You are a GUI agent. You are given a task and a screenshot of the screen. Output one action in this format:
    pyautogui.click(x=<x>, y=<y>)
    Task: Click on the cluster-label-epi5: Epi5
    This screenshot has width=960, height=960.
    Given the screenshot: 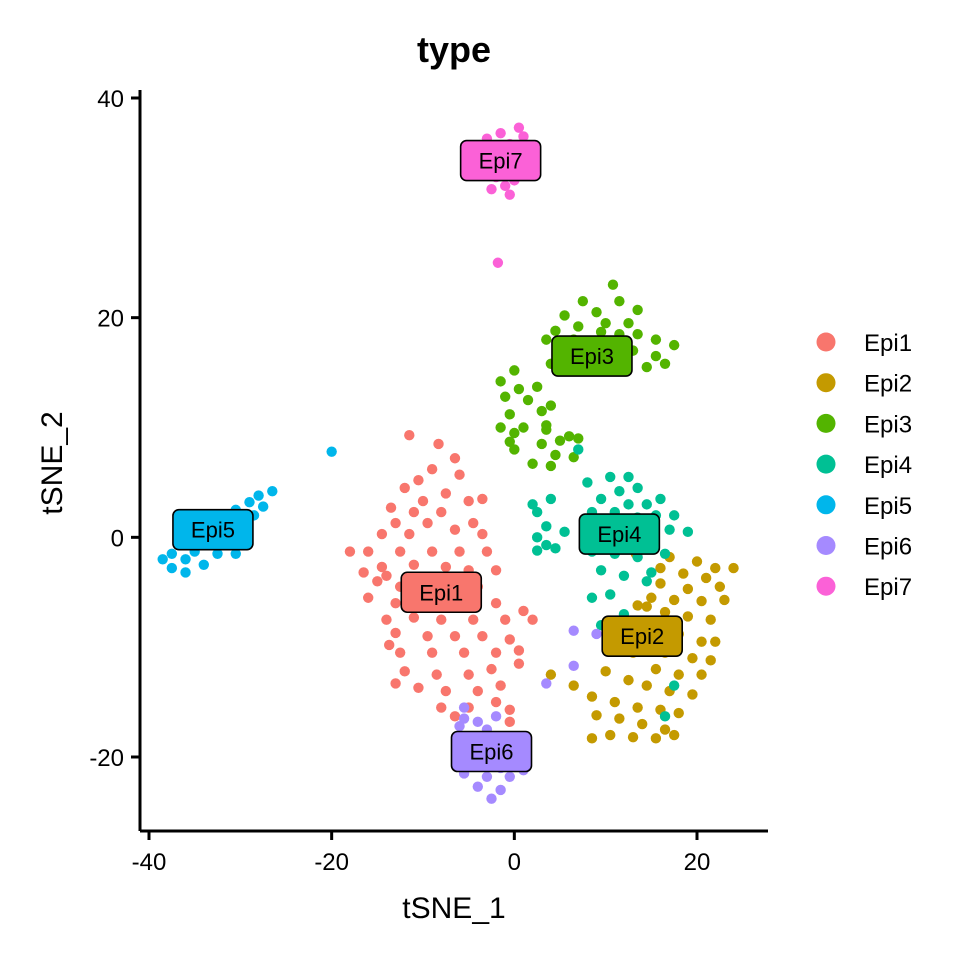 What is the action you would take?
    pyautogui.click(x=213, y=529)
    